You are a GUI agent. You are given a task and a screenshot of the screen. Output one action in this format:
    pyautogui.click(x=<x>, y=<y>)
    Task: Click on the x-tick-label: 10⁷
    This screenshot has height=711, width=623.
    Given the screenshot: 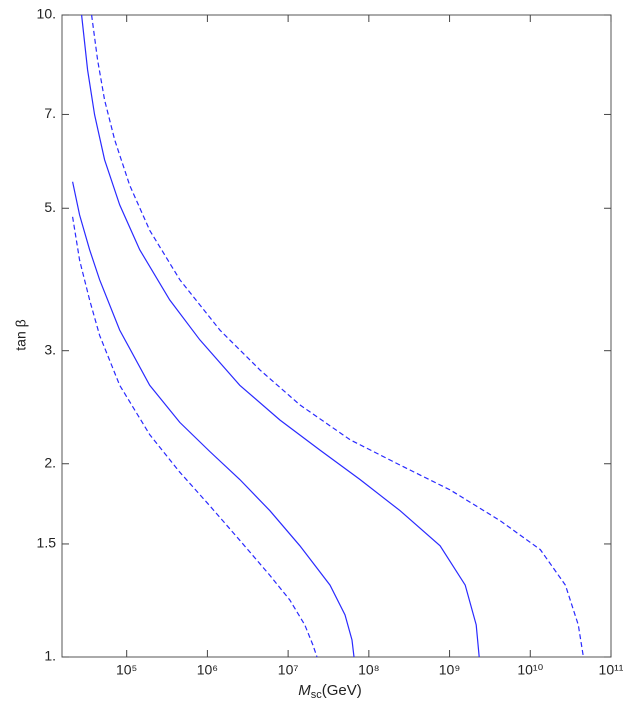 What is the action you would take?
    pyautogui.click(x=288, y=670)
    